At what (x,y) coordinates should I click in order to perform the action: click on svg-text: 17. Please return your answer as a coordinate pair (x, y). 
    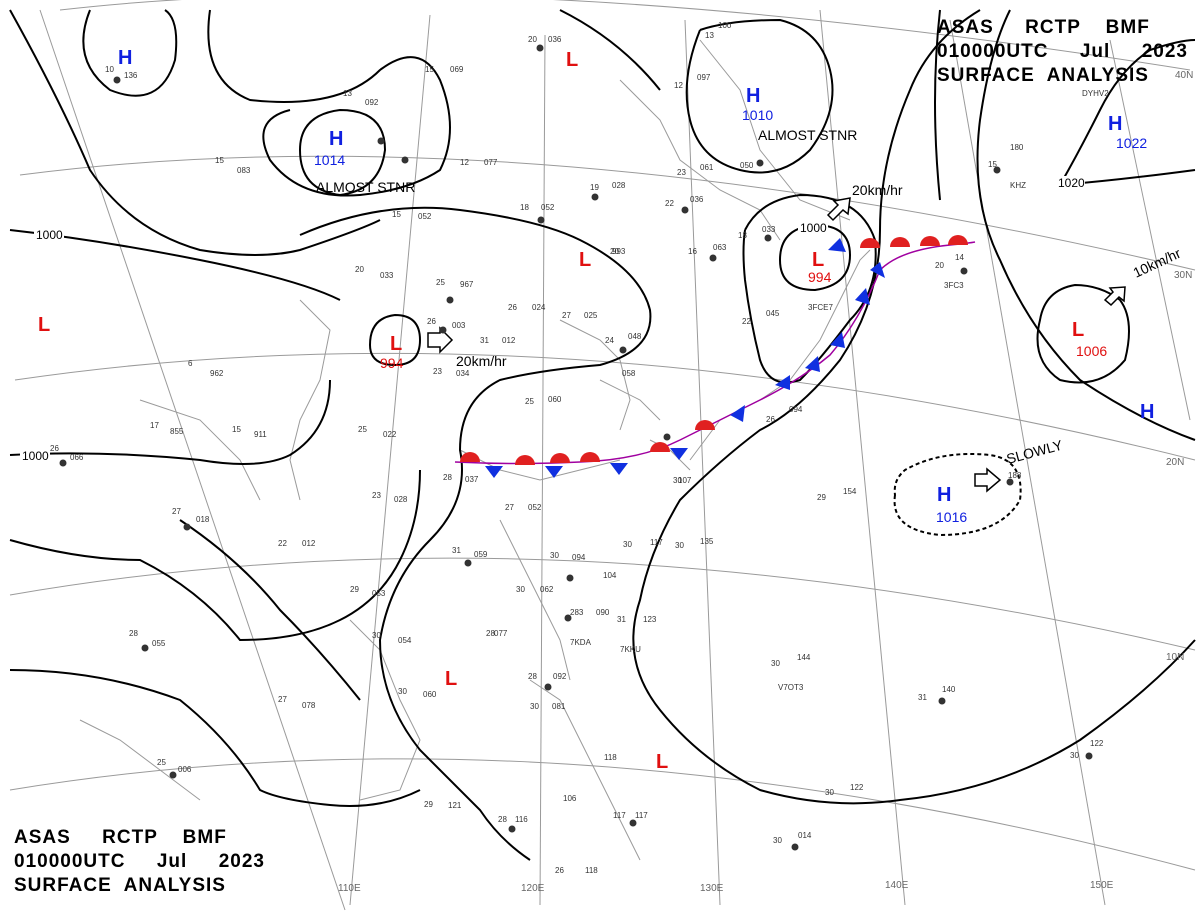
    Looking at the image, I should click on (154, 425).